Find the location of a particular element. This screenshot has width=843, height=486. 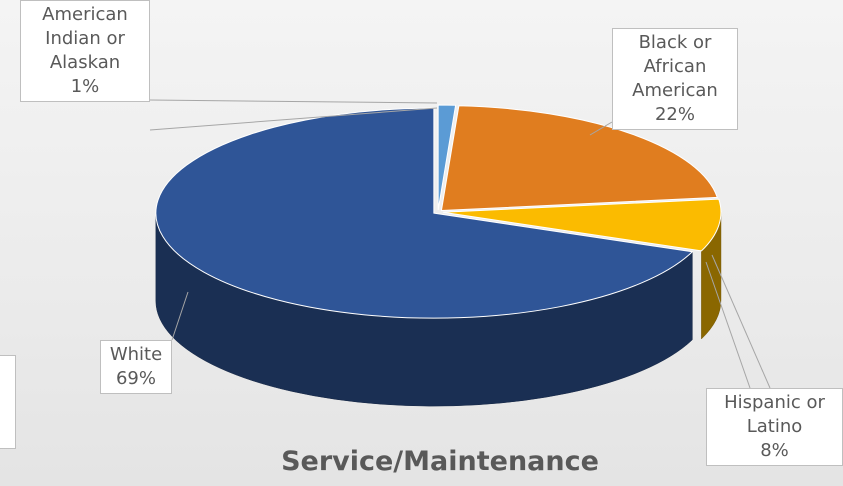

category-name: Black or African American is located at coordinates (675, 66).